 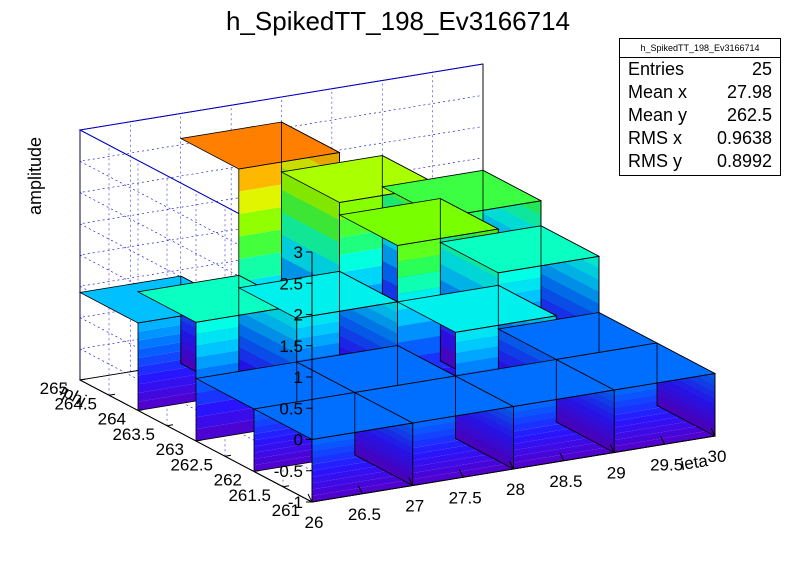 What do you see at coordinates (749, 115) in the screenshot?
I see `stats-value: 262.5` at bounding box center [749, 115].